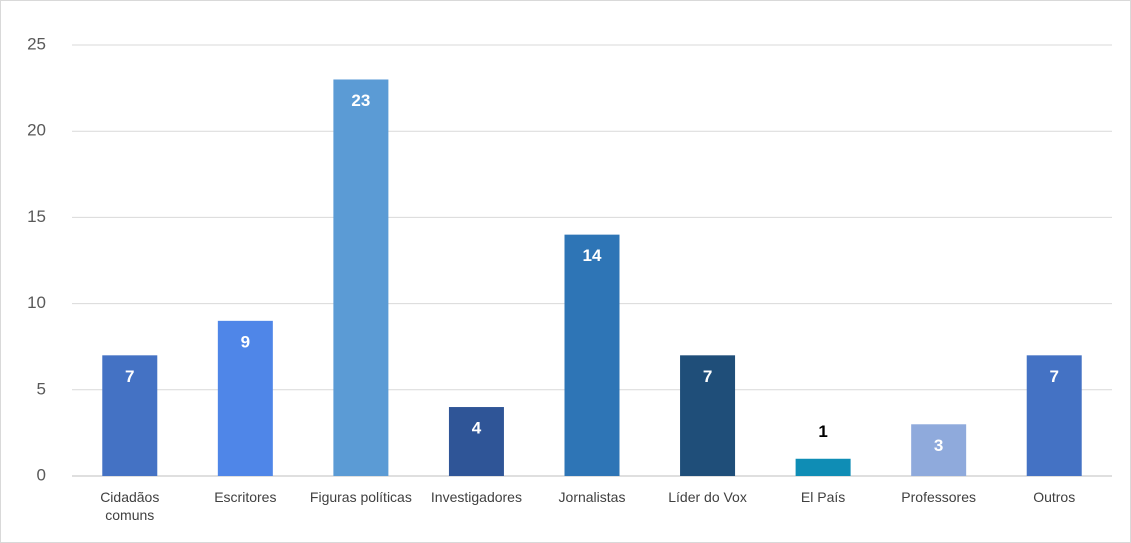 This screenshot has width=1131, height=543. What do you see at coordinates (245, 341) in the screenshot?
I see `value-label: 9` at bounding box center [245, 341].